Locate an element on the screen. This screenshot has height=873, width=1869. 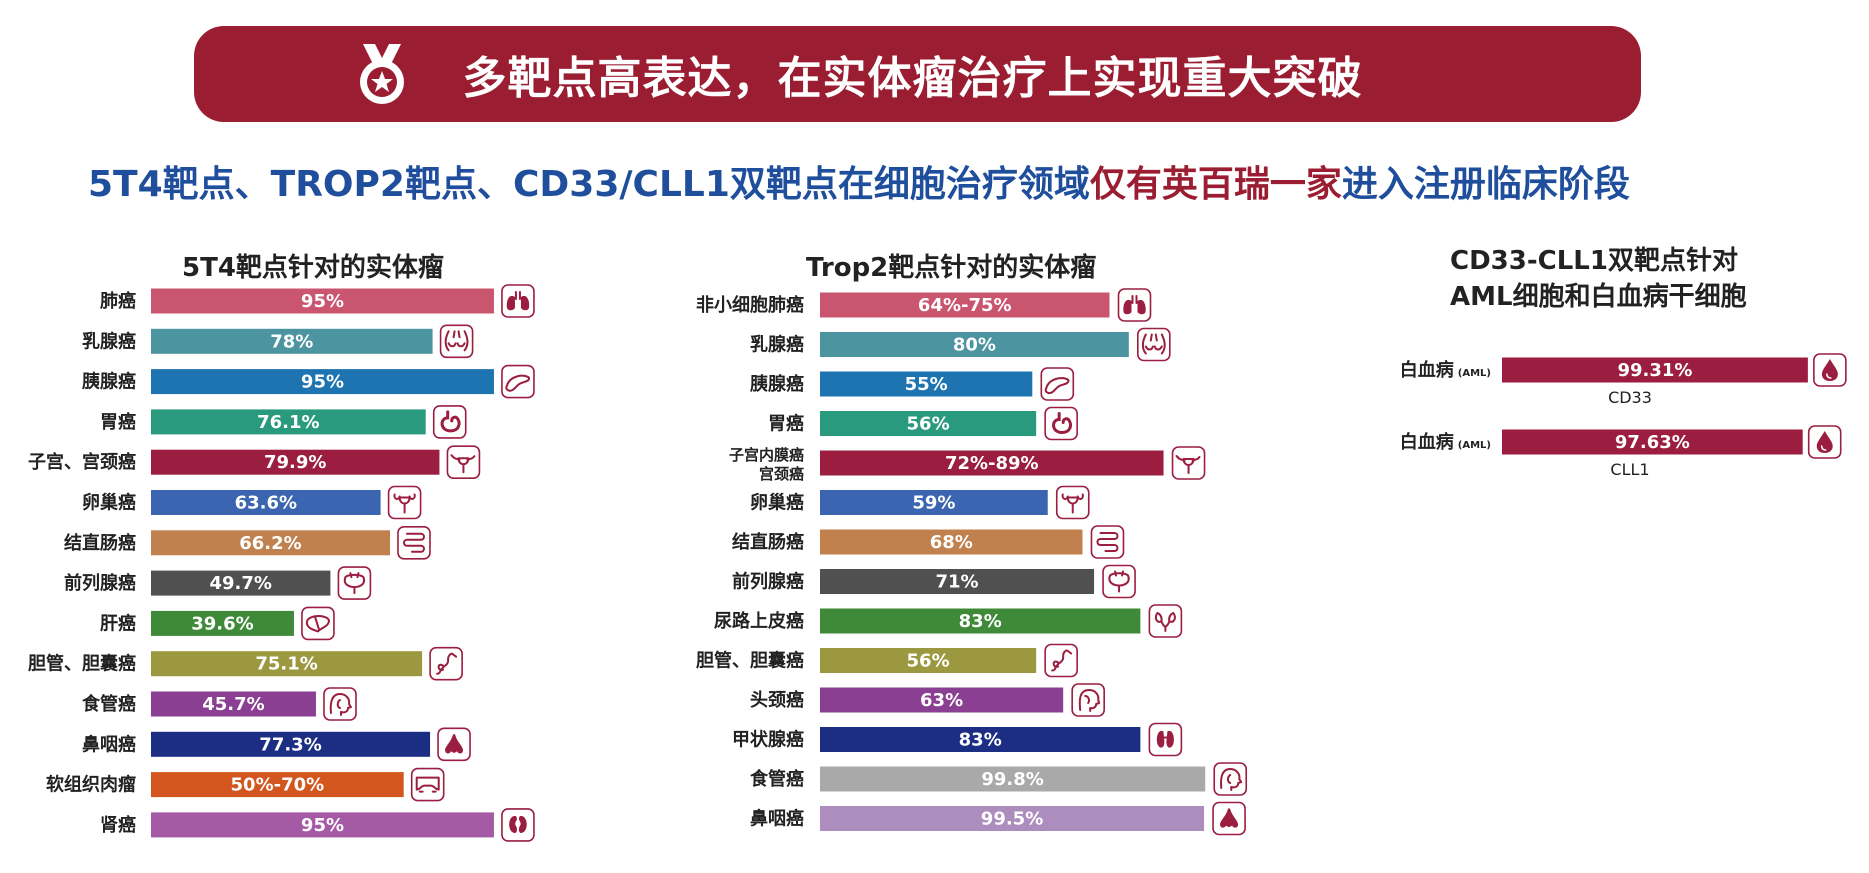
bar-row: 胆管、胆囊癌 75.1% is located at coordinates (245, 663).